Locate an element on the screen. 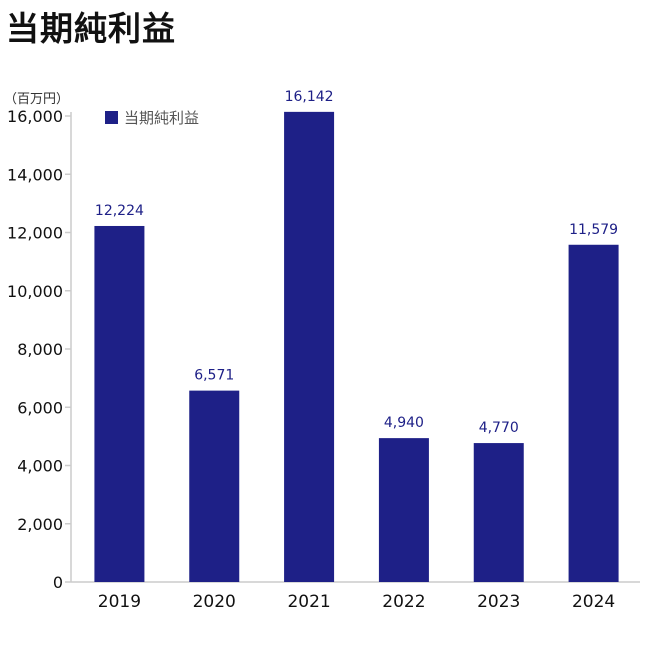  legend-swatch is located at coordinates (111, 117).